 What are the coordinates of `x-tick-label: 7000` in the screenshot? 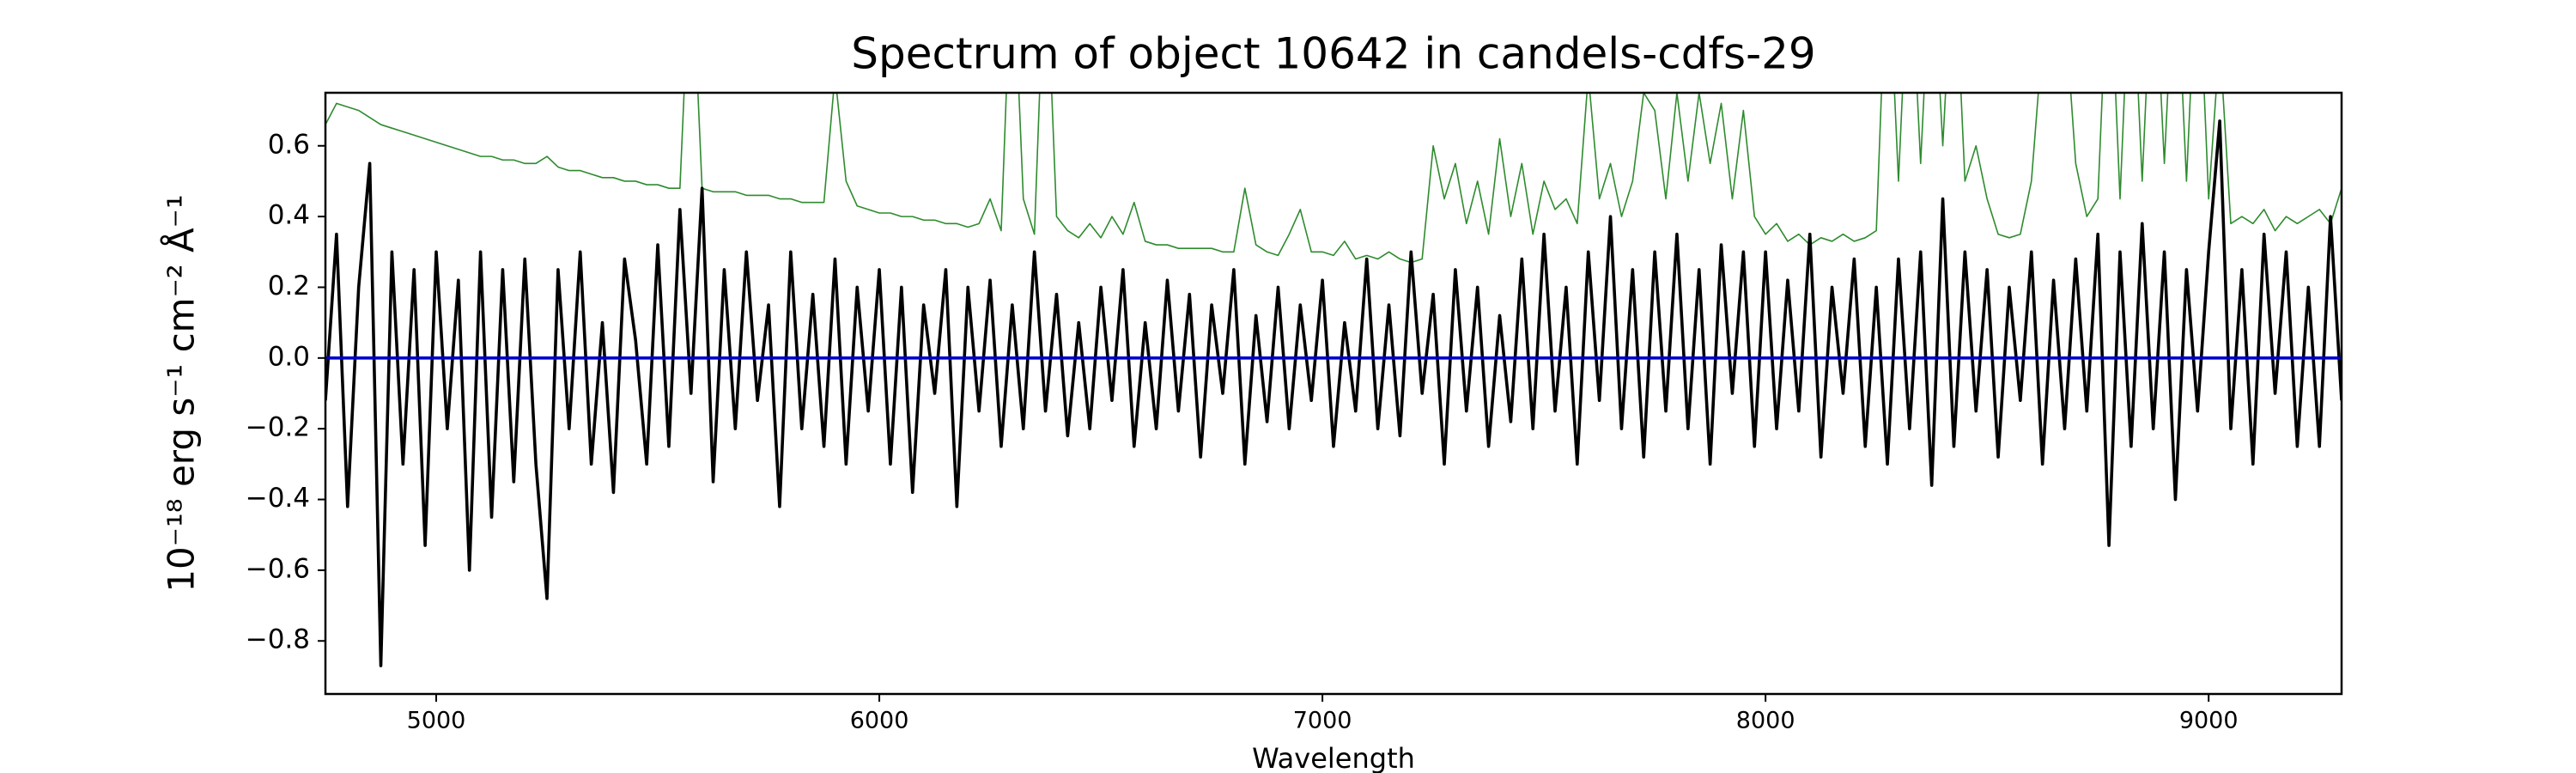 It's located at (1323, 721).